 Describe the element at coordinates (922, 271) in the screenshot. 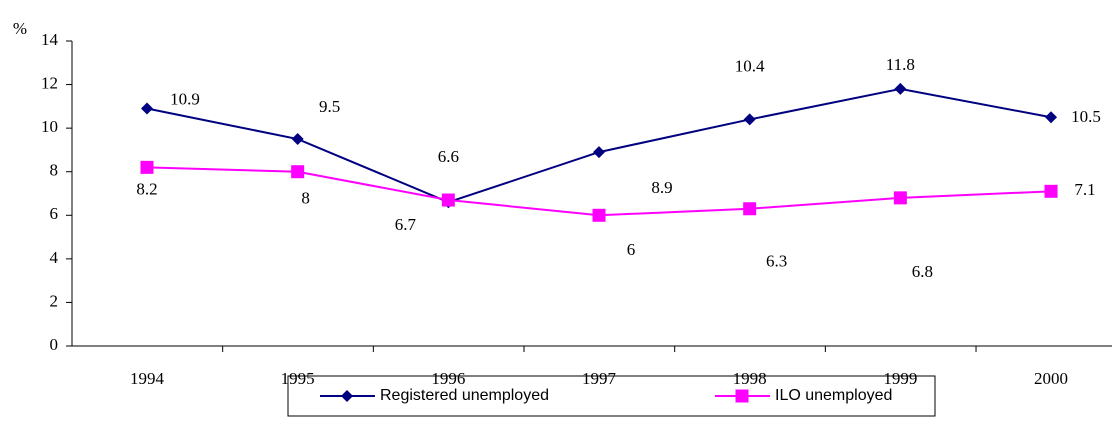

I see `data-label: 6.8` at that location.